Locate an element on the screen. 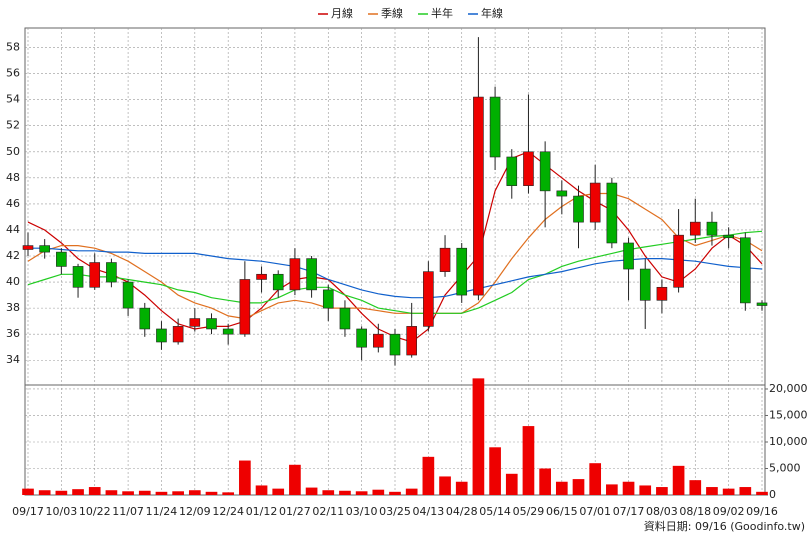 Image resolution: width=808 pixels, height=544 pixels. footnote: 資料日期: 09/16 (Goodinfo.tw) is located at coordinates (724, 526).